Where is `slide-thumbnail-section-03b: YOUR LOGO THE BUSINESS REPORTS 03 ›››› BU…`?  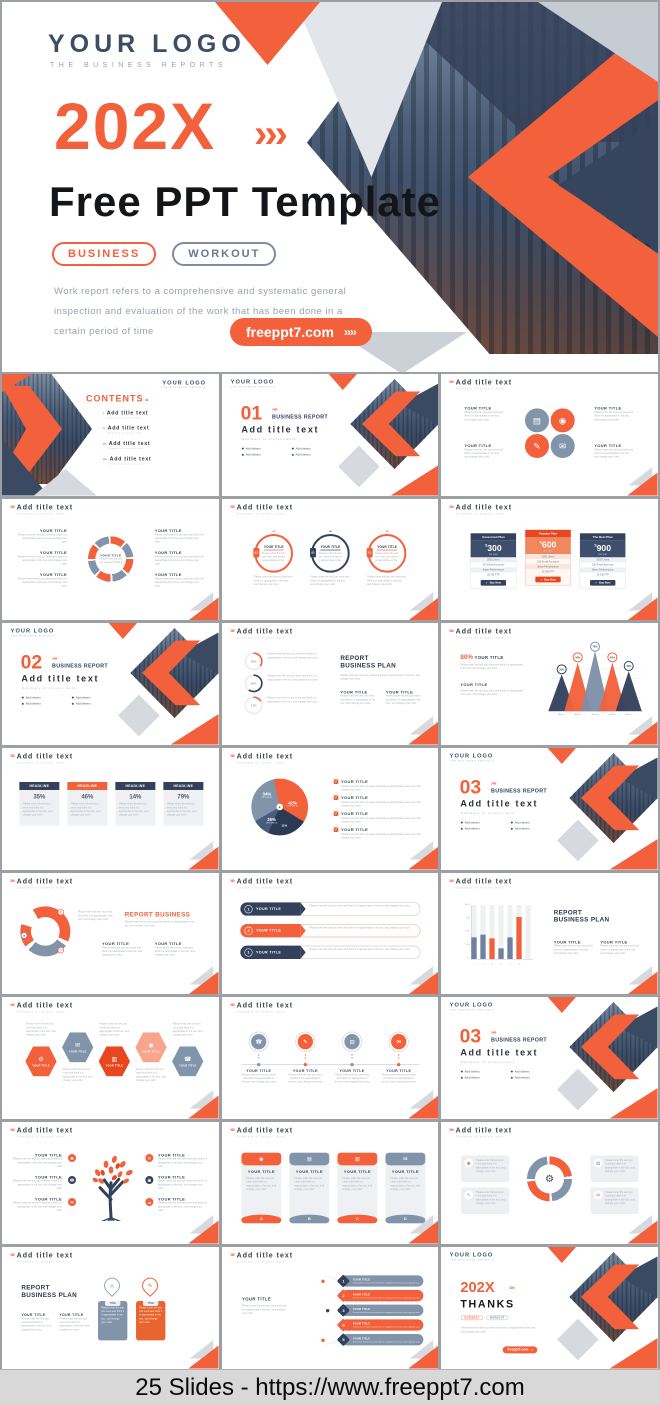 slide-thumbnail-section-03b: YOUR LOGO THE BUSINESS REPORTS 03 ›››› BU… is located at coordinates (549, 1058).